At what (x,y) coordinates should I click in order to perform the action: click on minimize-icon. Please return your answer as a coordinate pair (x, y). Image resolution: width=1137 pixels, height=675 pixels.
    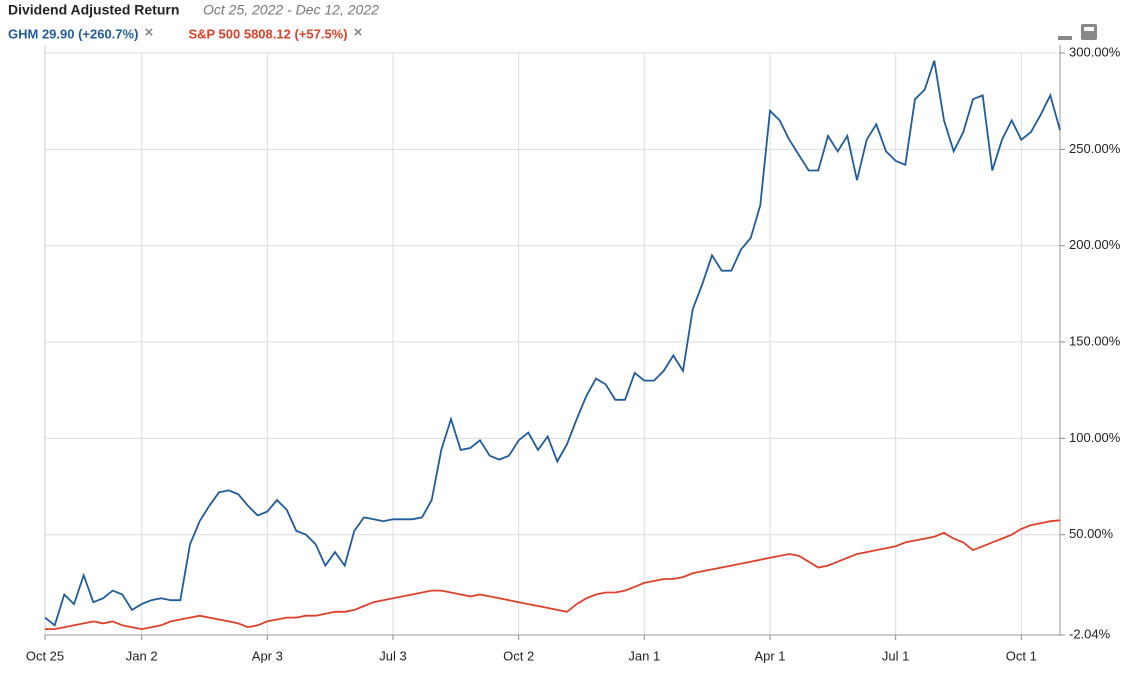
    Looking at the image, I should click on (1065, 38).